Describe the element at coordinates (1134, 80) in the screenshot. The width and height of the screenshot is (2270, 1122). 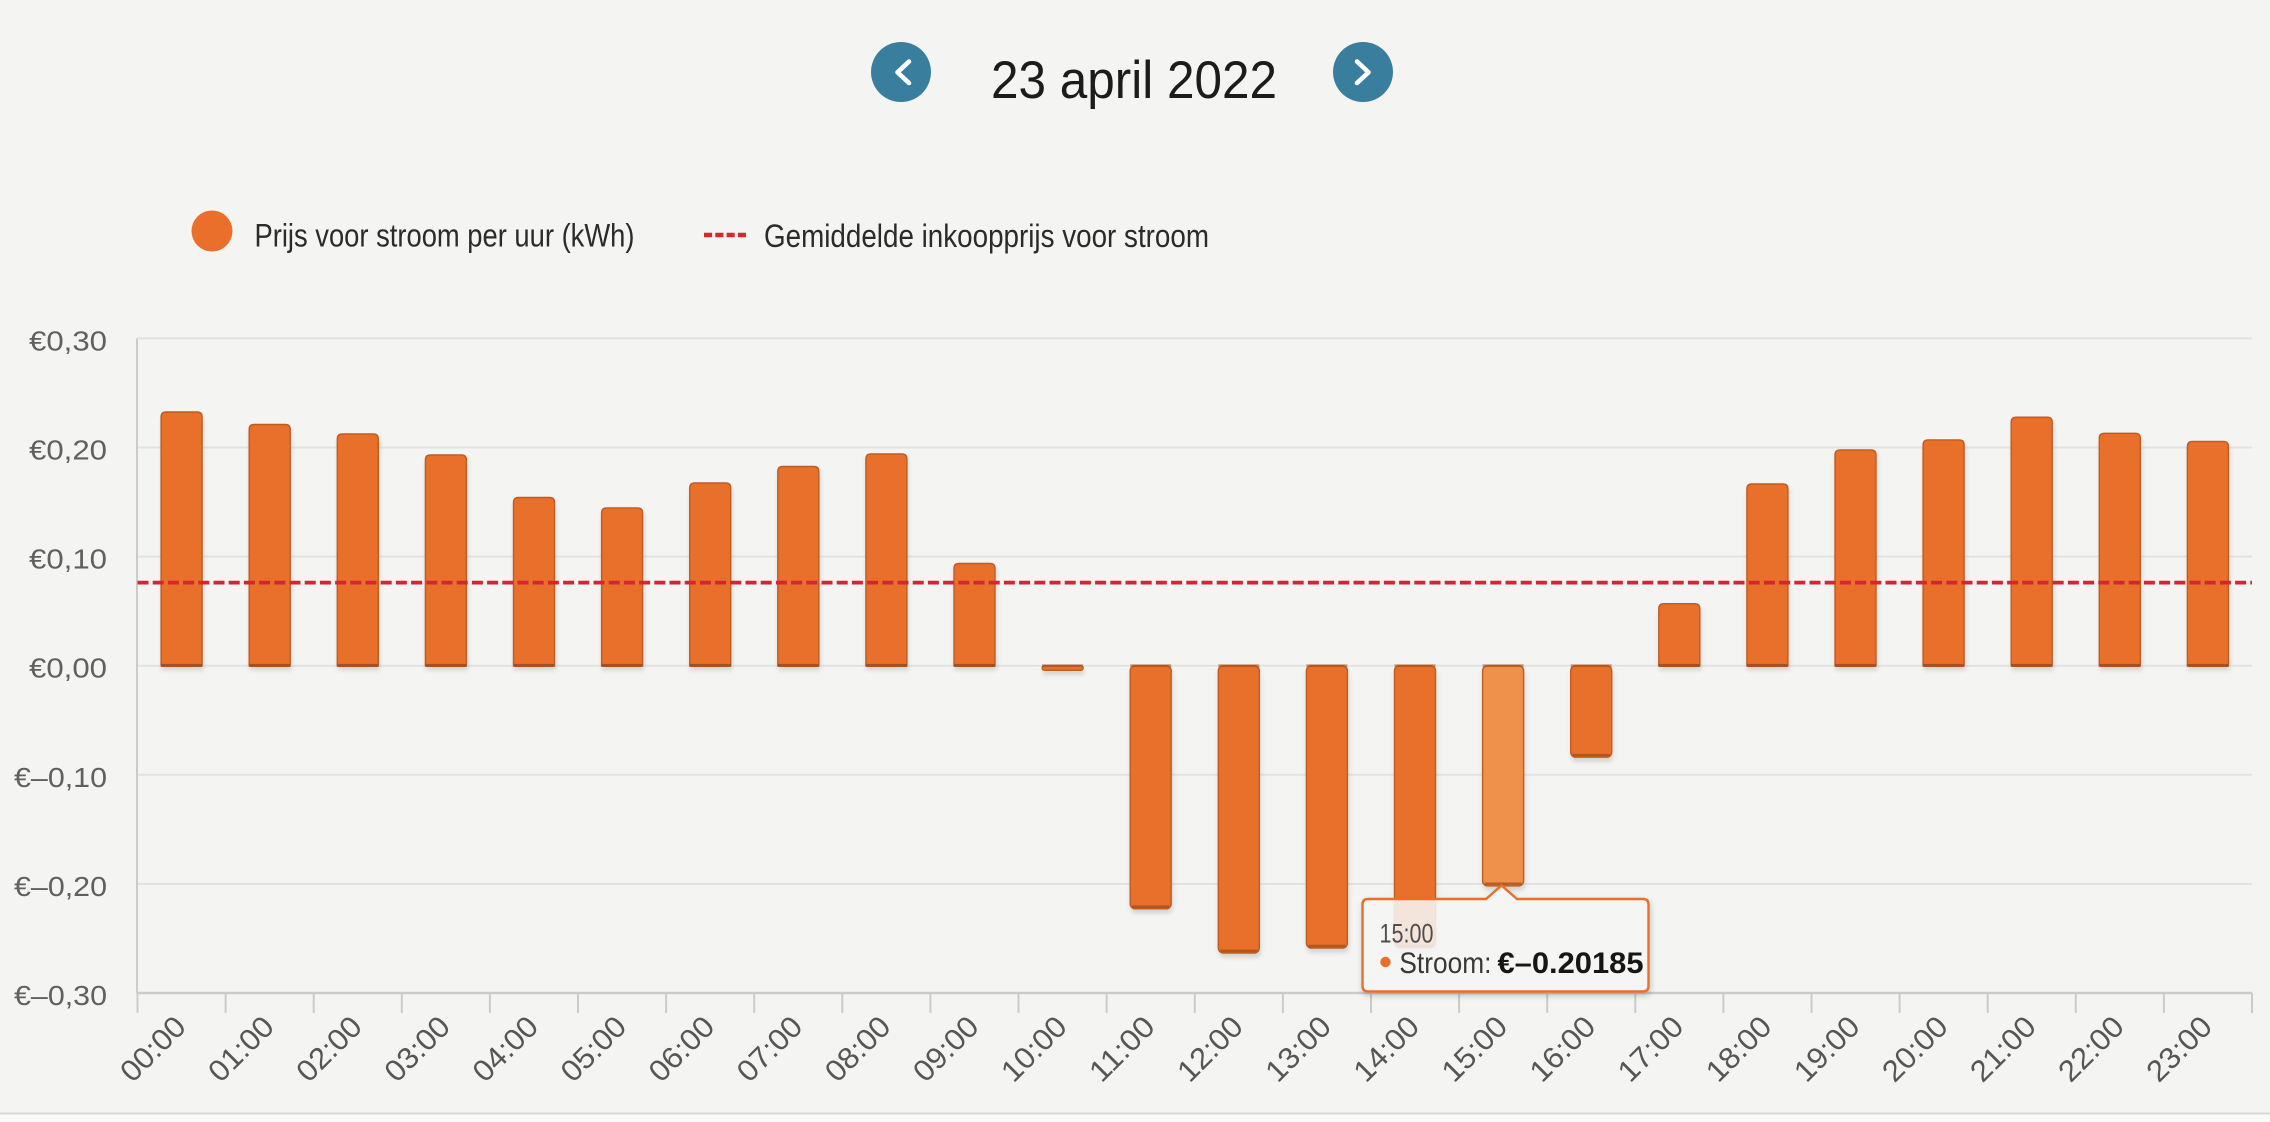
I see `svg-text: 23 april 2022` at that location.